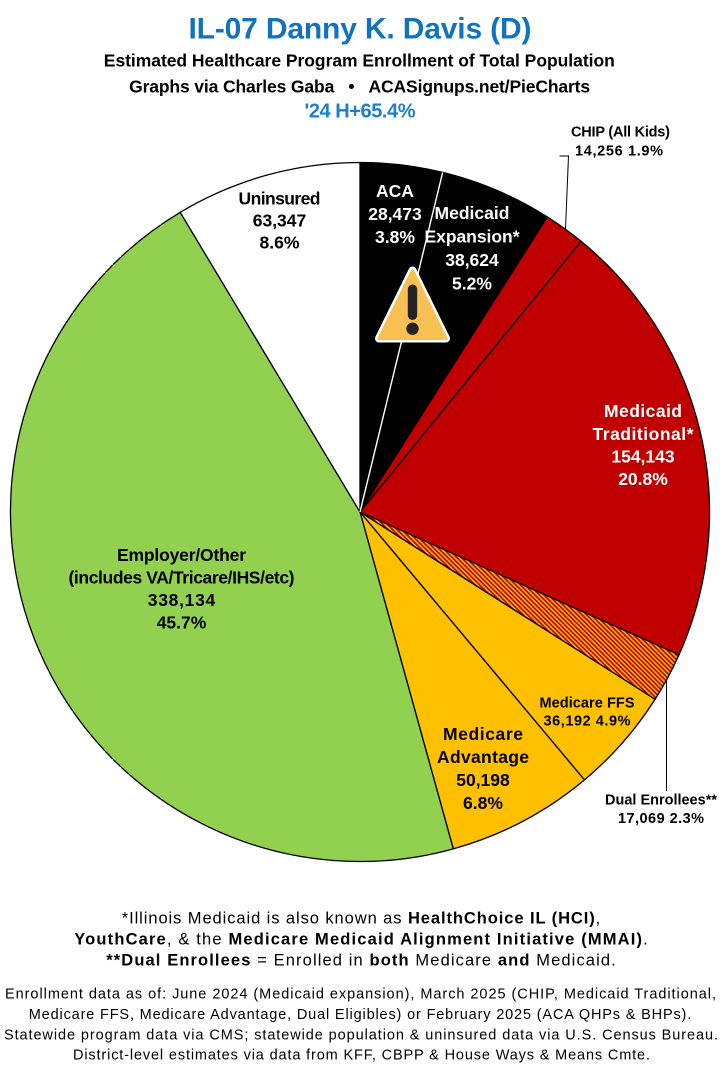  I want to click on svg-text: Employer/Other, so click(181, 555).